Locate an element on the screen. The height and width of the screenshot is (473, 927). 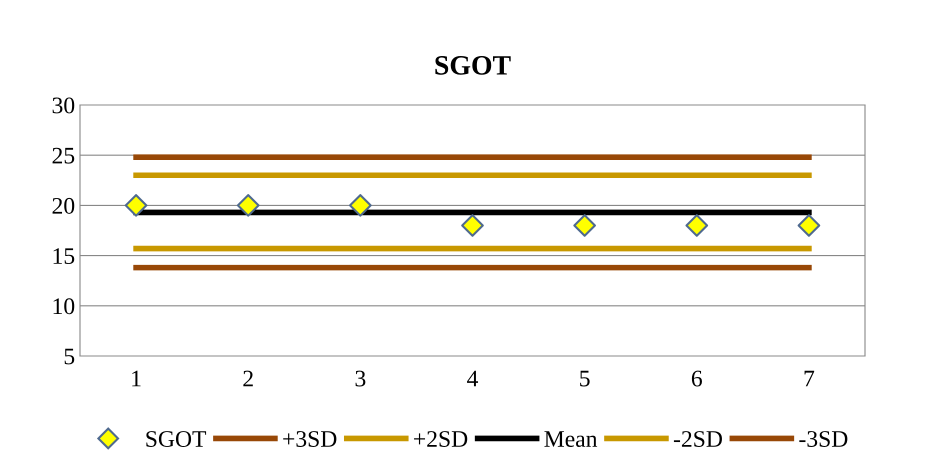
y-tick-label: 25 is located at coordinates (63, 156).